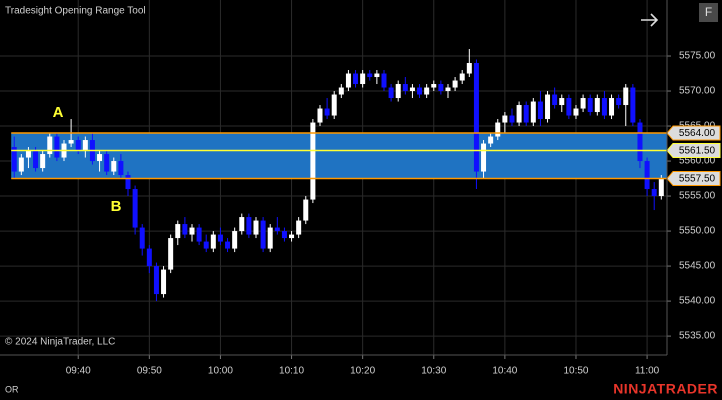 The image size is (722, 400). What do you see at coordinates (433, 371) in the screenshot?
I see `x-tick-label: 10:30` at bounding box center [433, 371].